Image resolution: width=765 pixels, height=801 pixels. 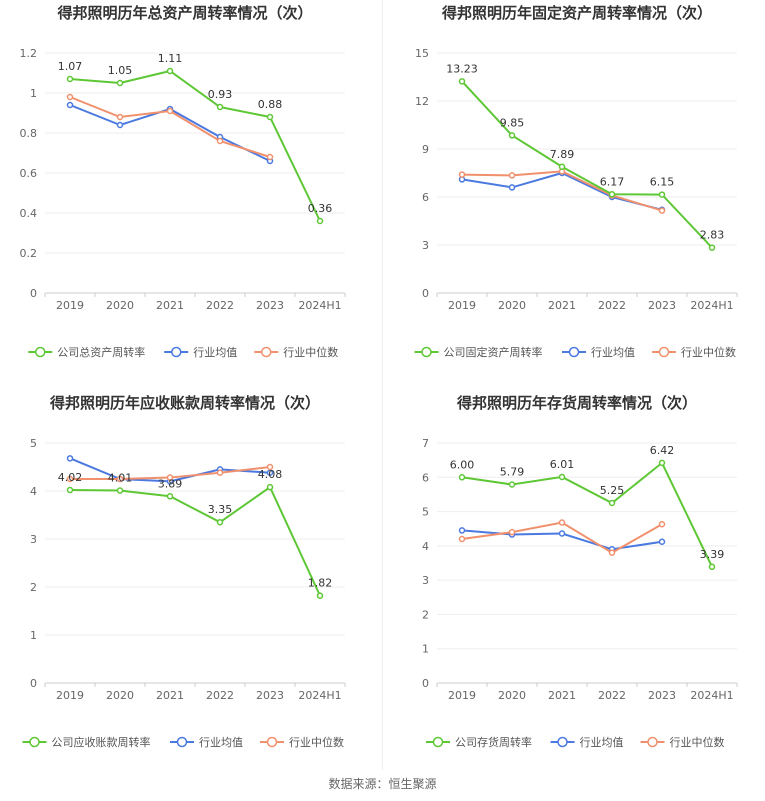 What do you see at coordinates (422, 53) in the screenshot?
I see `y-tick-label: 15` at bounding box center [422, 53].